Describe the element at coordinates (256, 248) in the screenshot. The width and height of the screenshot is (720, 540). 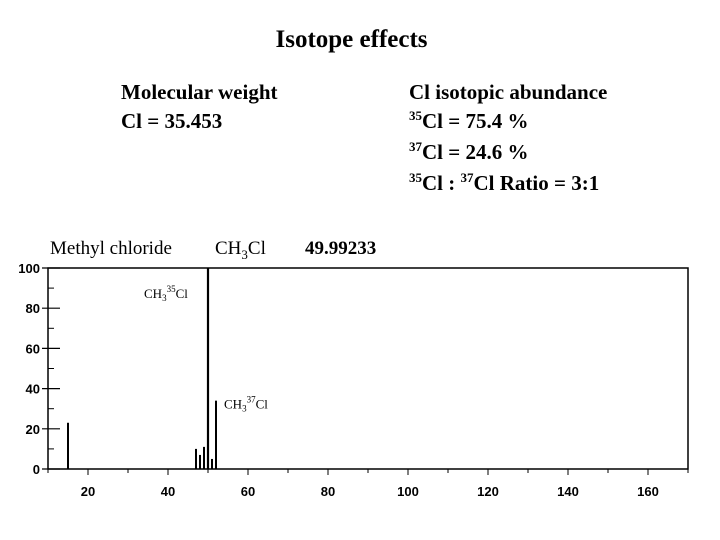
I see `formula-suffix: Cl` at that location.